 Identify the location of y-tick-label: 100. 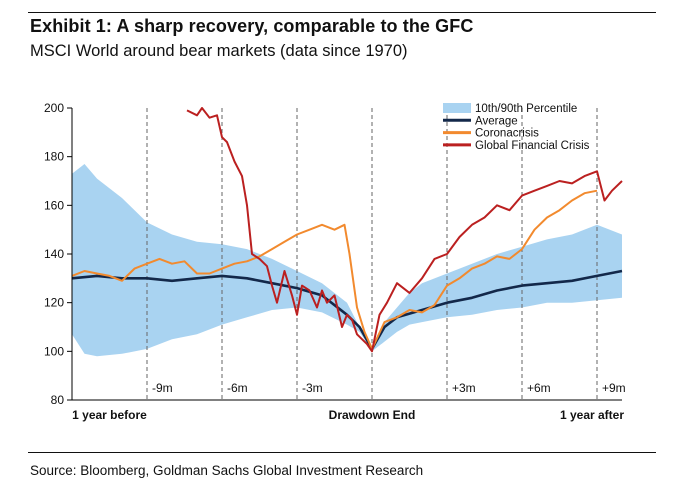
(54, 351).